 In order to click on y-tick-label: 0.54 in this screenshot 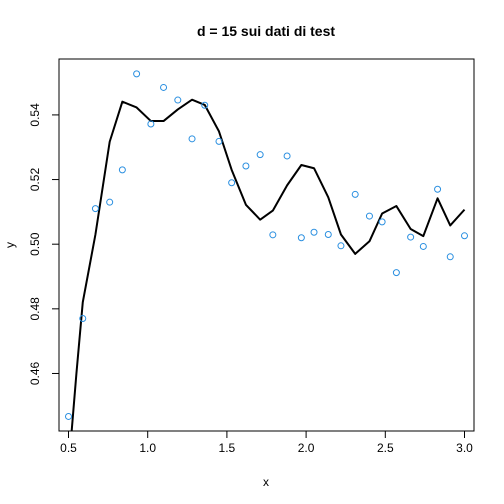, I will do `click(35, 115)`.